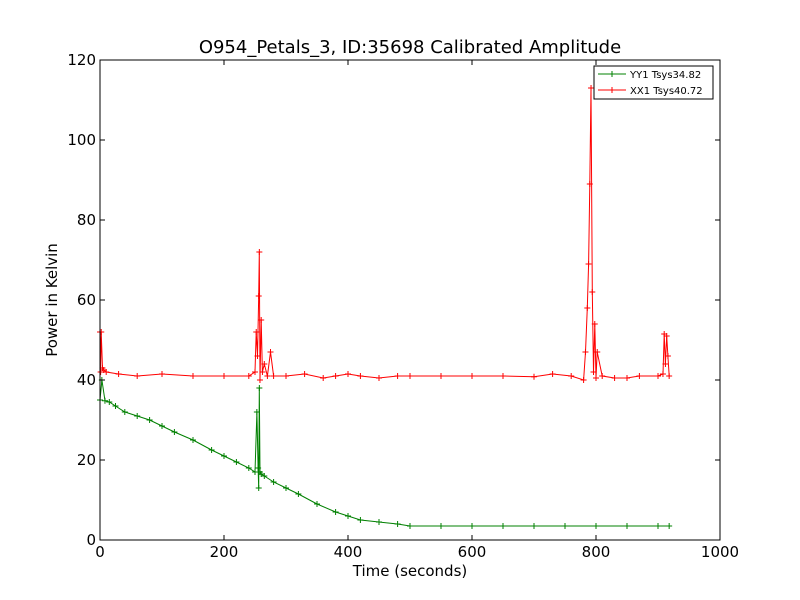 The width and height of the screenshot is (800, 600). I want to click on legend-label-yy1: YY1 Tsys34.82, so click(665, 75).